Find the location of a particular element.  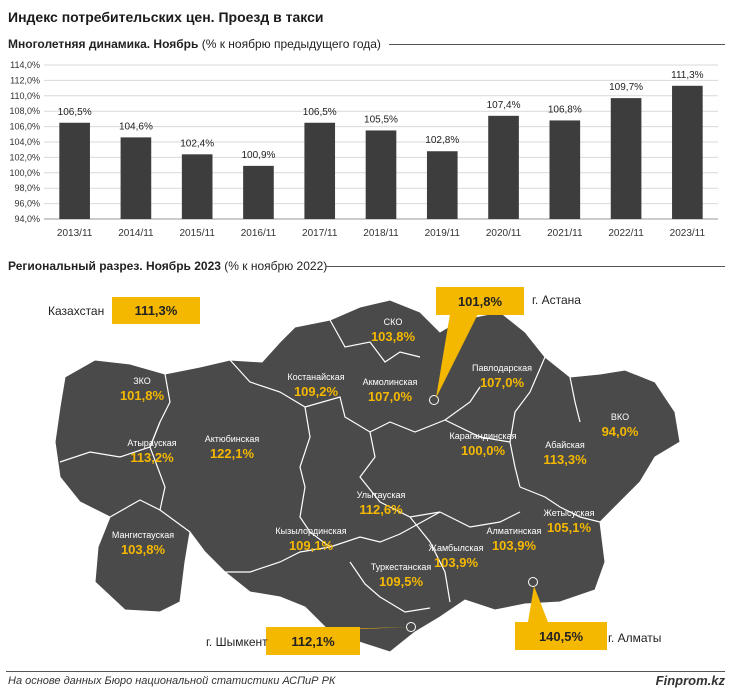

x-tick-label: 2018/11 is located at coordinates (381, 233).